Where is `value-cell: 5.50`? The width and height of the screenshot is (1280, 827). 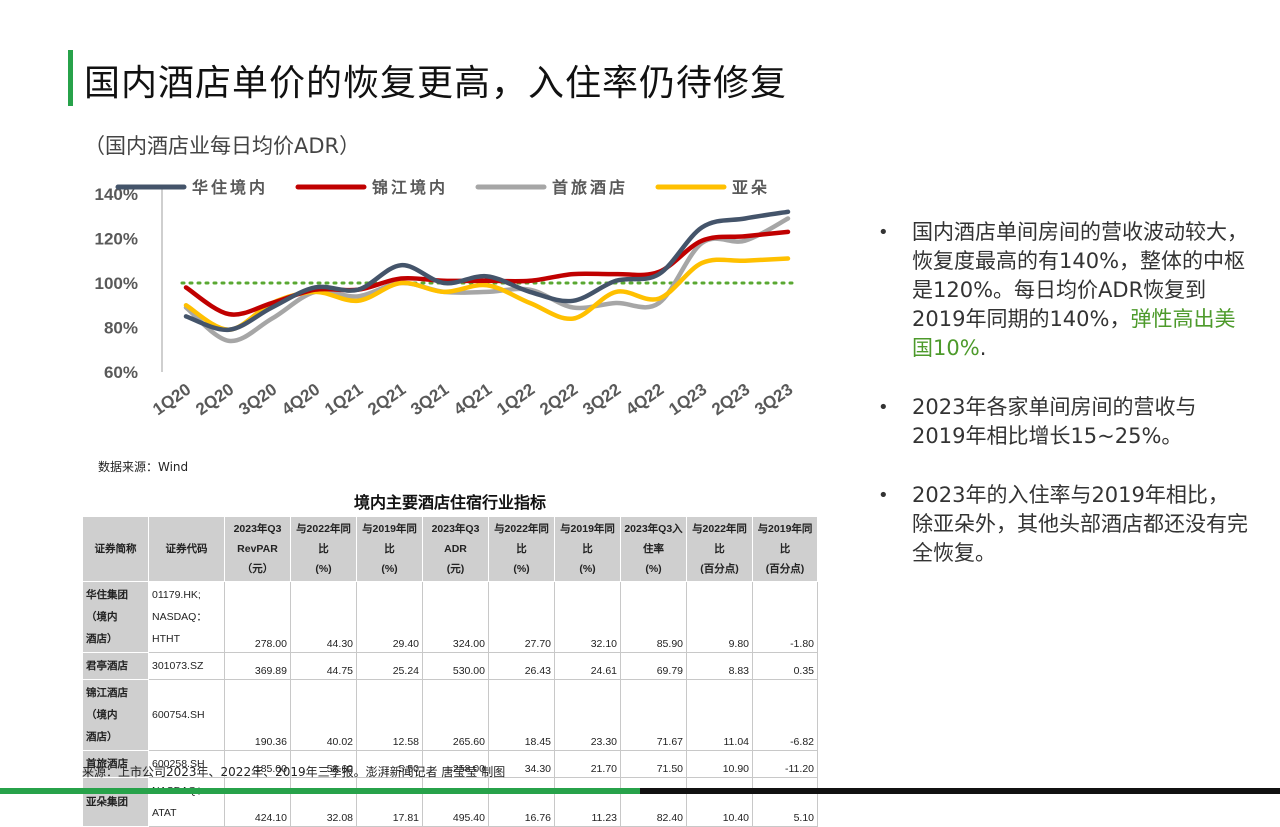
value-cell: 5.50 is located at coordinates (389, 764).